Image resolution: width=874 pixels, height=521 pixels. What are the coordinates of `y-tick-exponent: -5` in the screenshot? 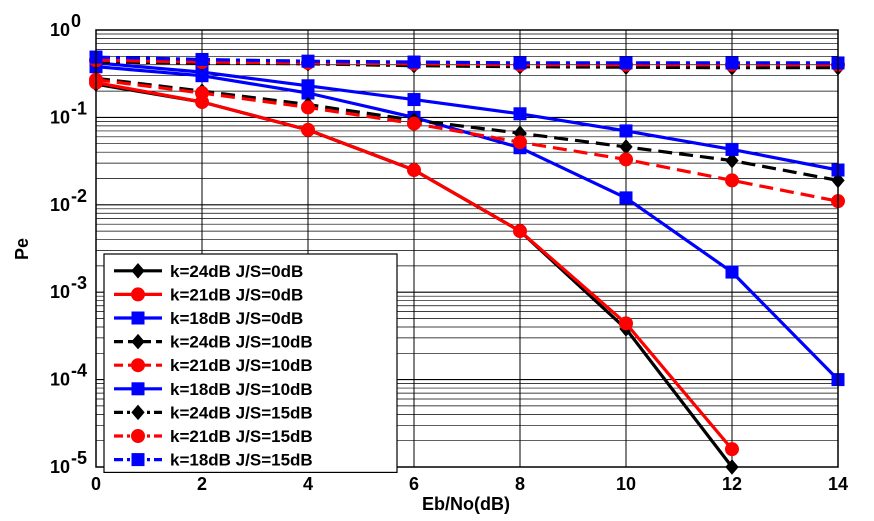 It's located at (79, 458).